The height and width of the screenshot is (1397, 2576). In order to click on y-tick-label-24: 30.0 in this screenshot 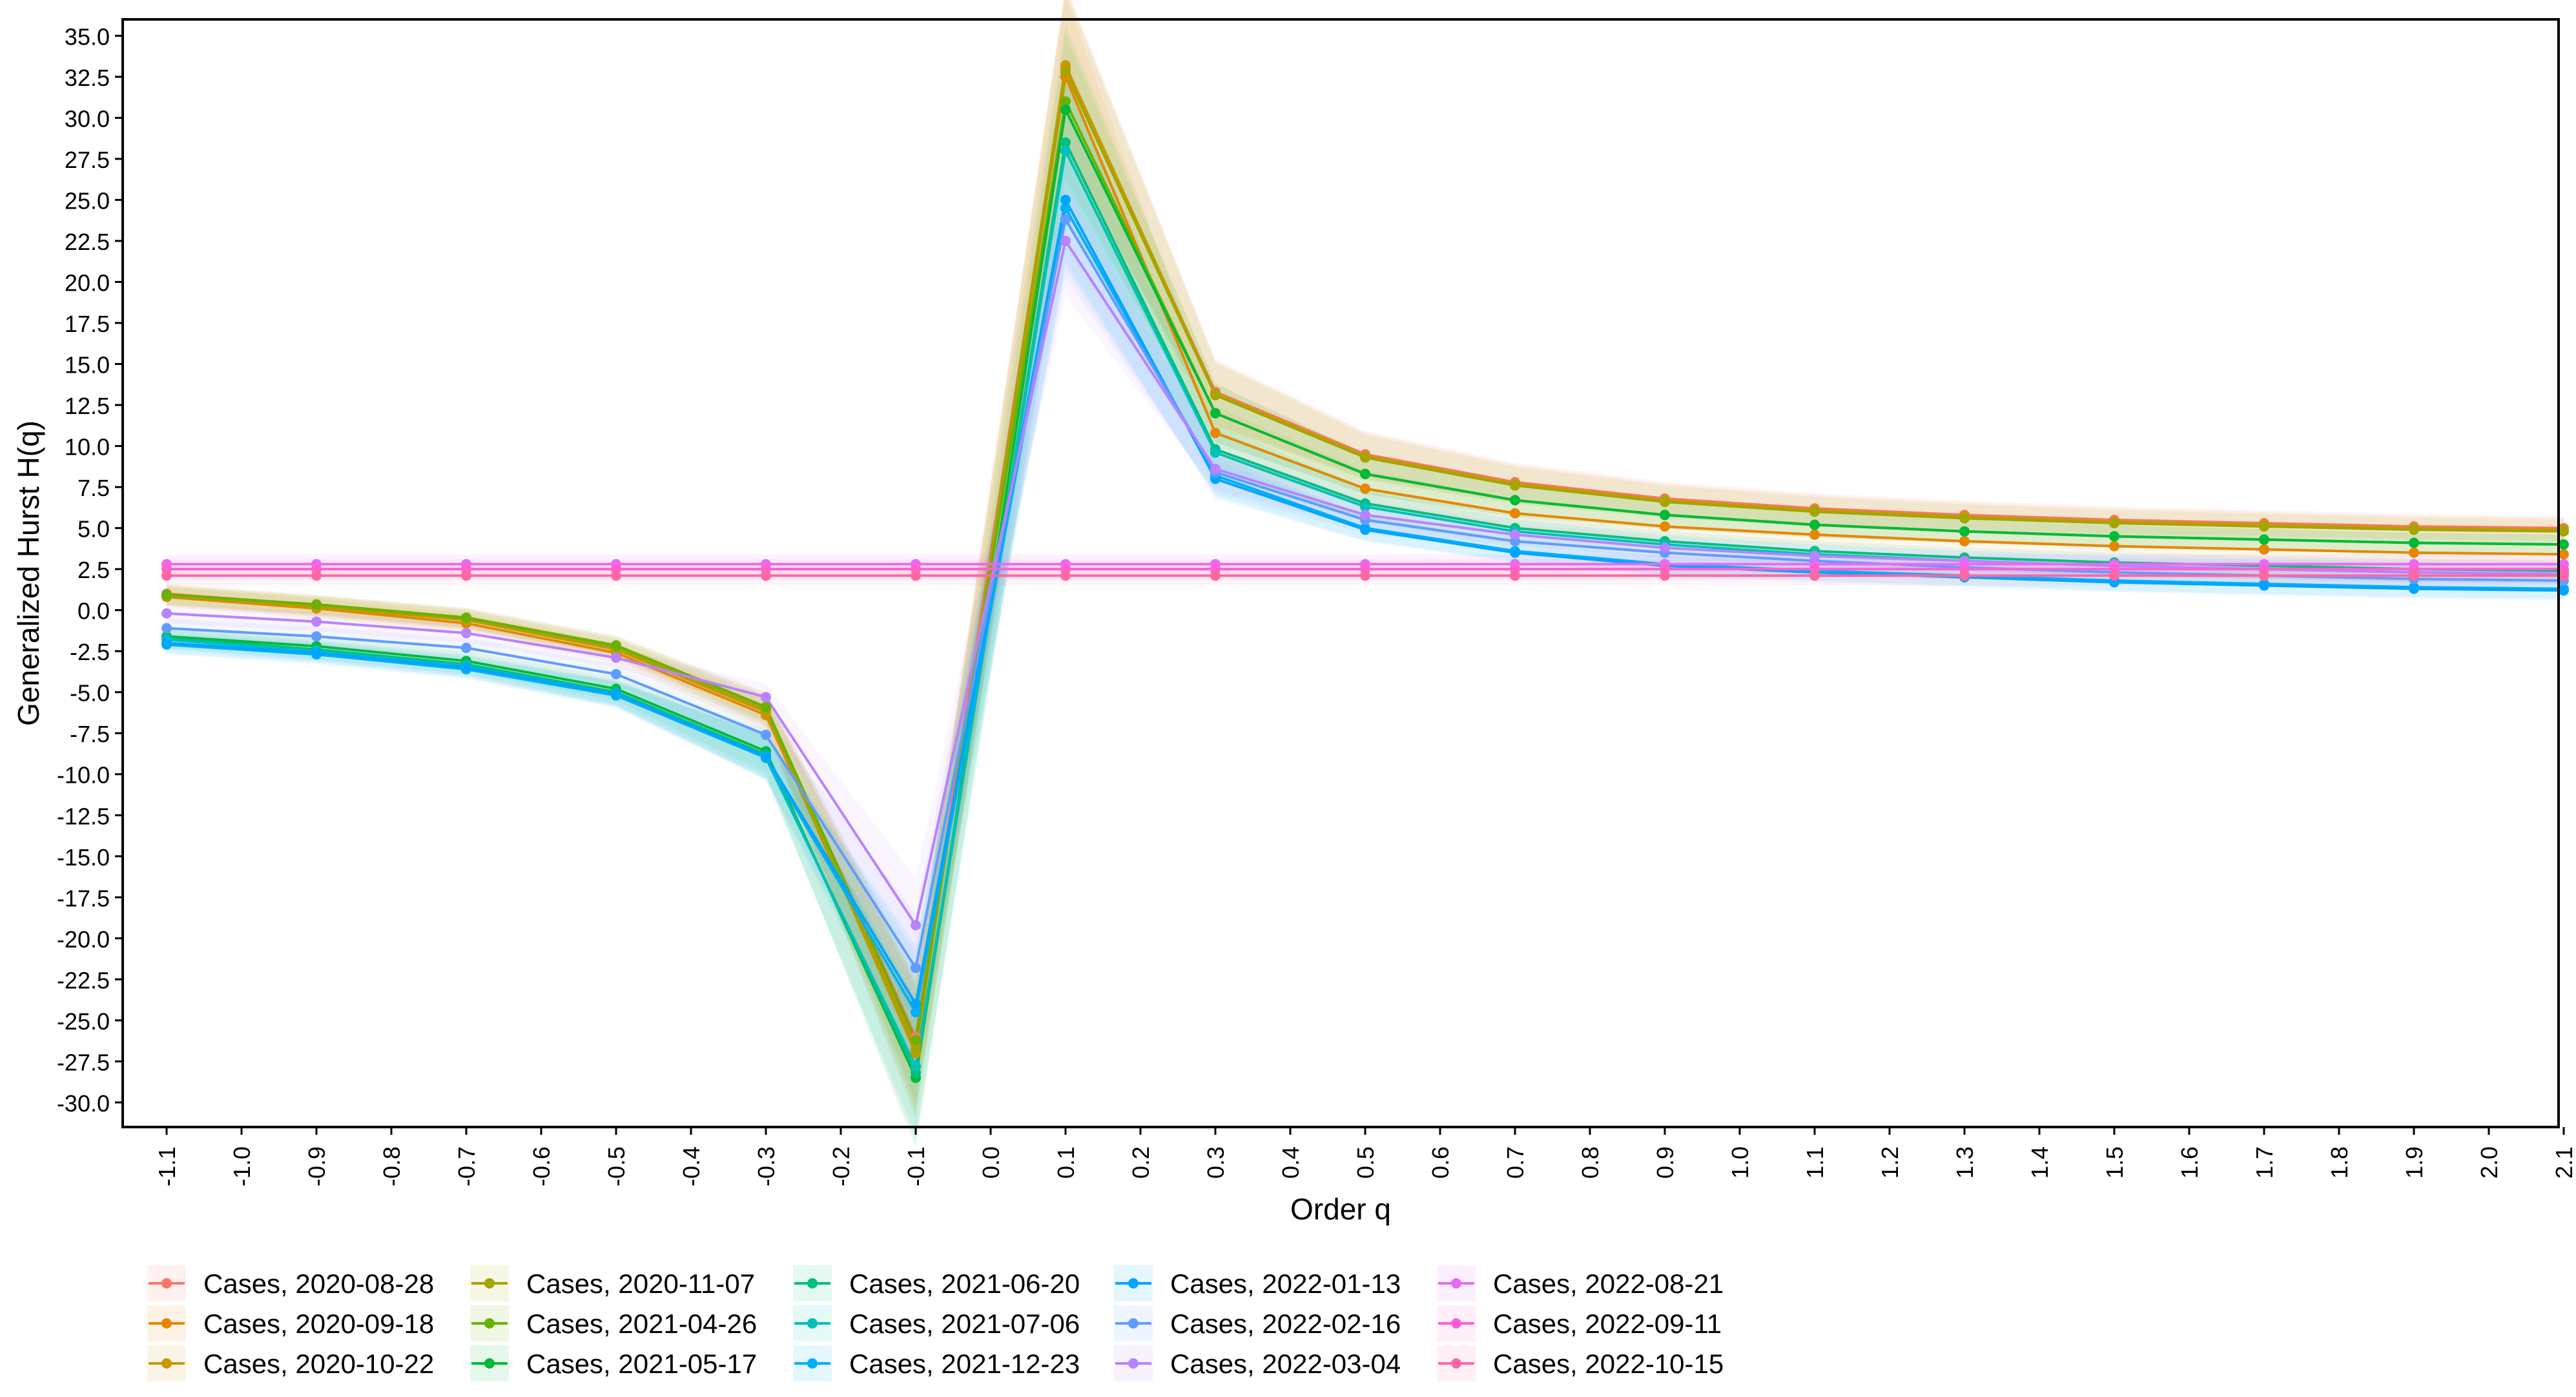, I will do `click(87, 118)`.